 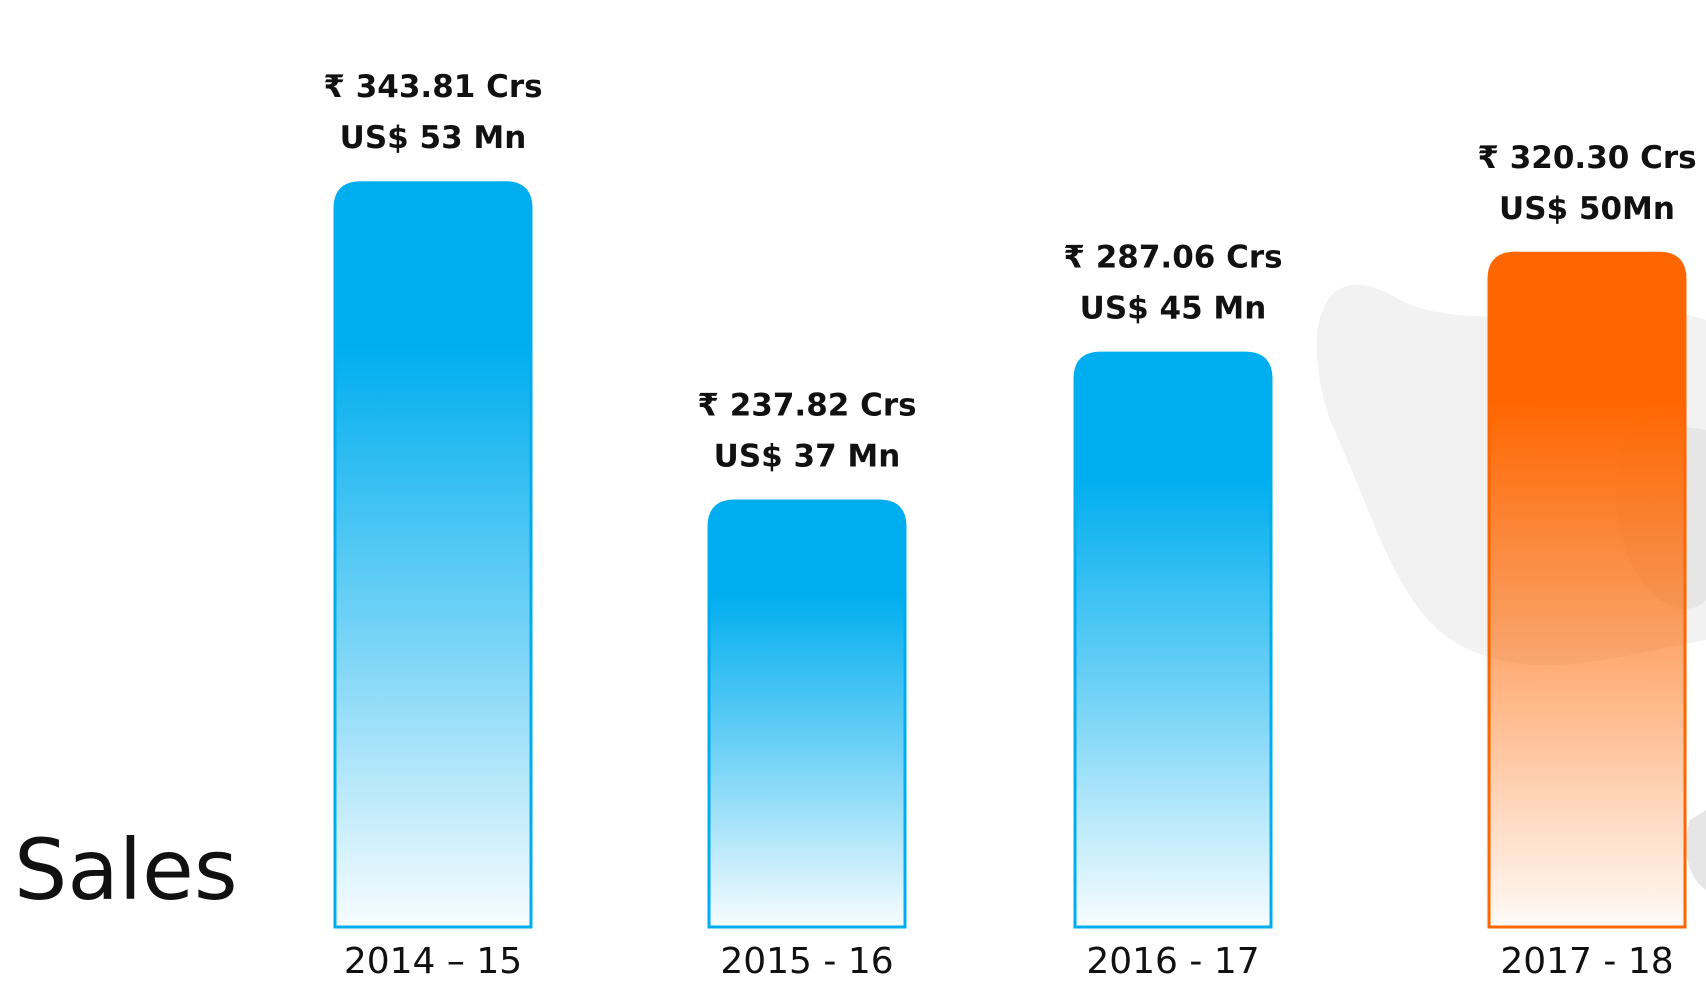 I want to click on value-label: ₹ 237.82 Crs, so click(x=806, y=406).